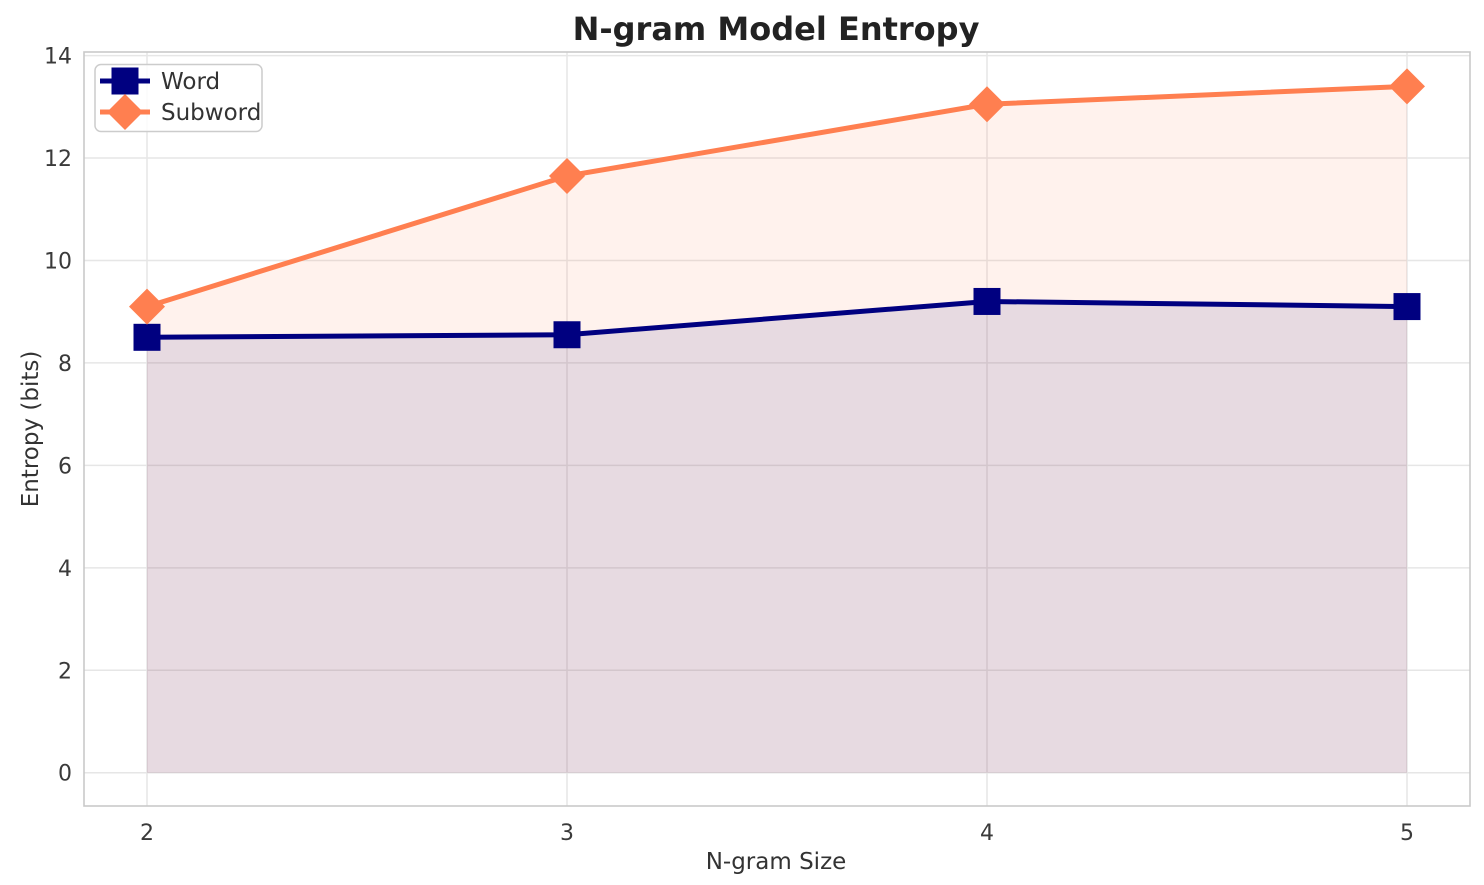 This screenshot has width=1484, height=885. What do you see at coordinates (147, 833) in the screenshot?
I see `x-tick-label: 2` at bounding box center [147, 833].